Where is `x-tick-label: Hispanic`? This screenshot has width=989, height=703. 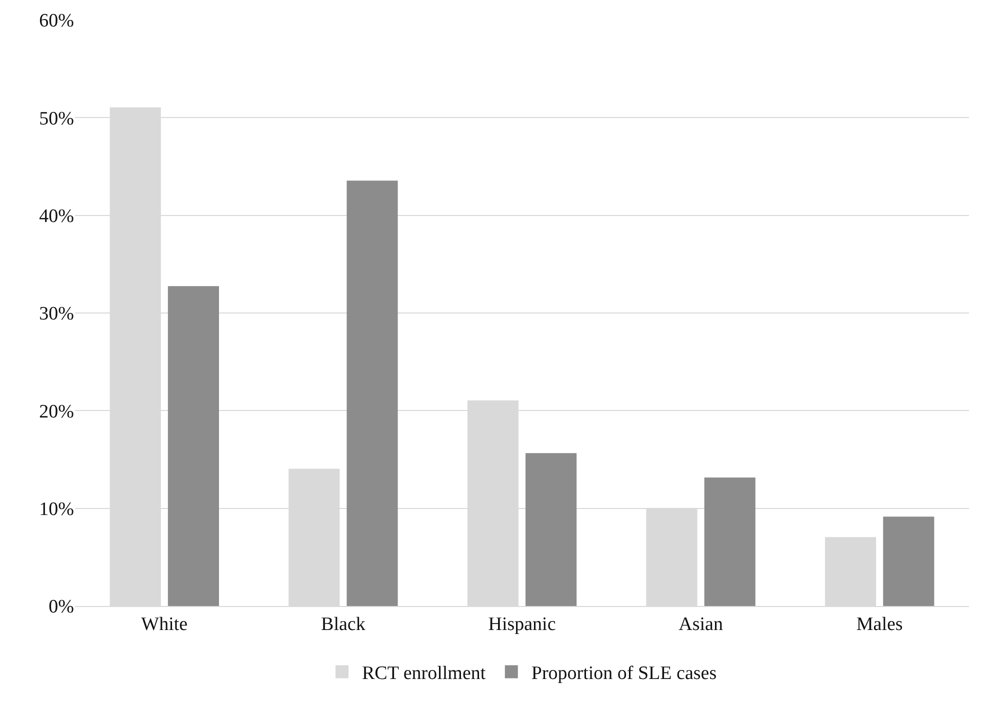 x-tick-label: Hispanic is located at coordinates (522, 624).